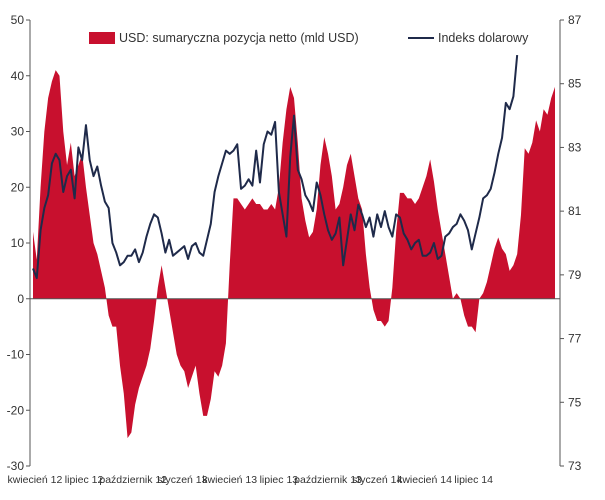  What do you see at coordinates (20, 299) in the screenshot?
I see `left-tick-label: 0` at bounding box center [20, 299].